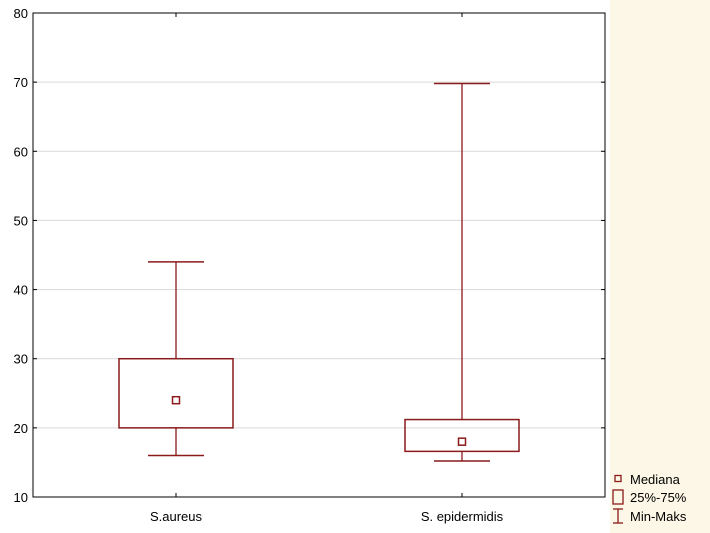 The image size is (710, 533). I want to click on y-tick-label: 60, so click(21, 151).